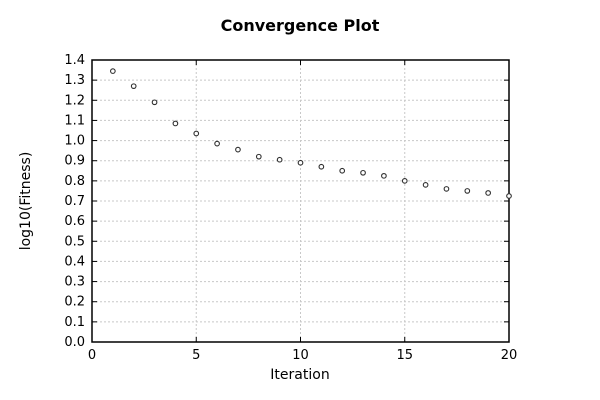 This screenshot has height=400, width=600. I want to click on x-tick-label: 15, so click(404, 355).